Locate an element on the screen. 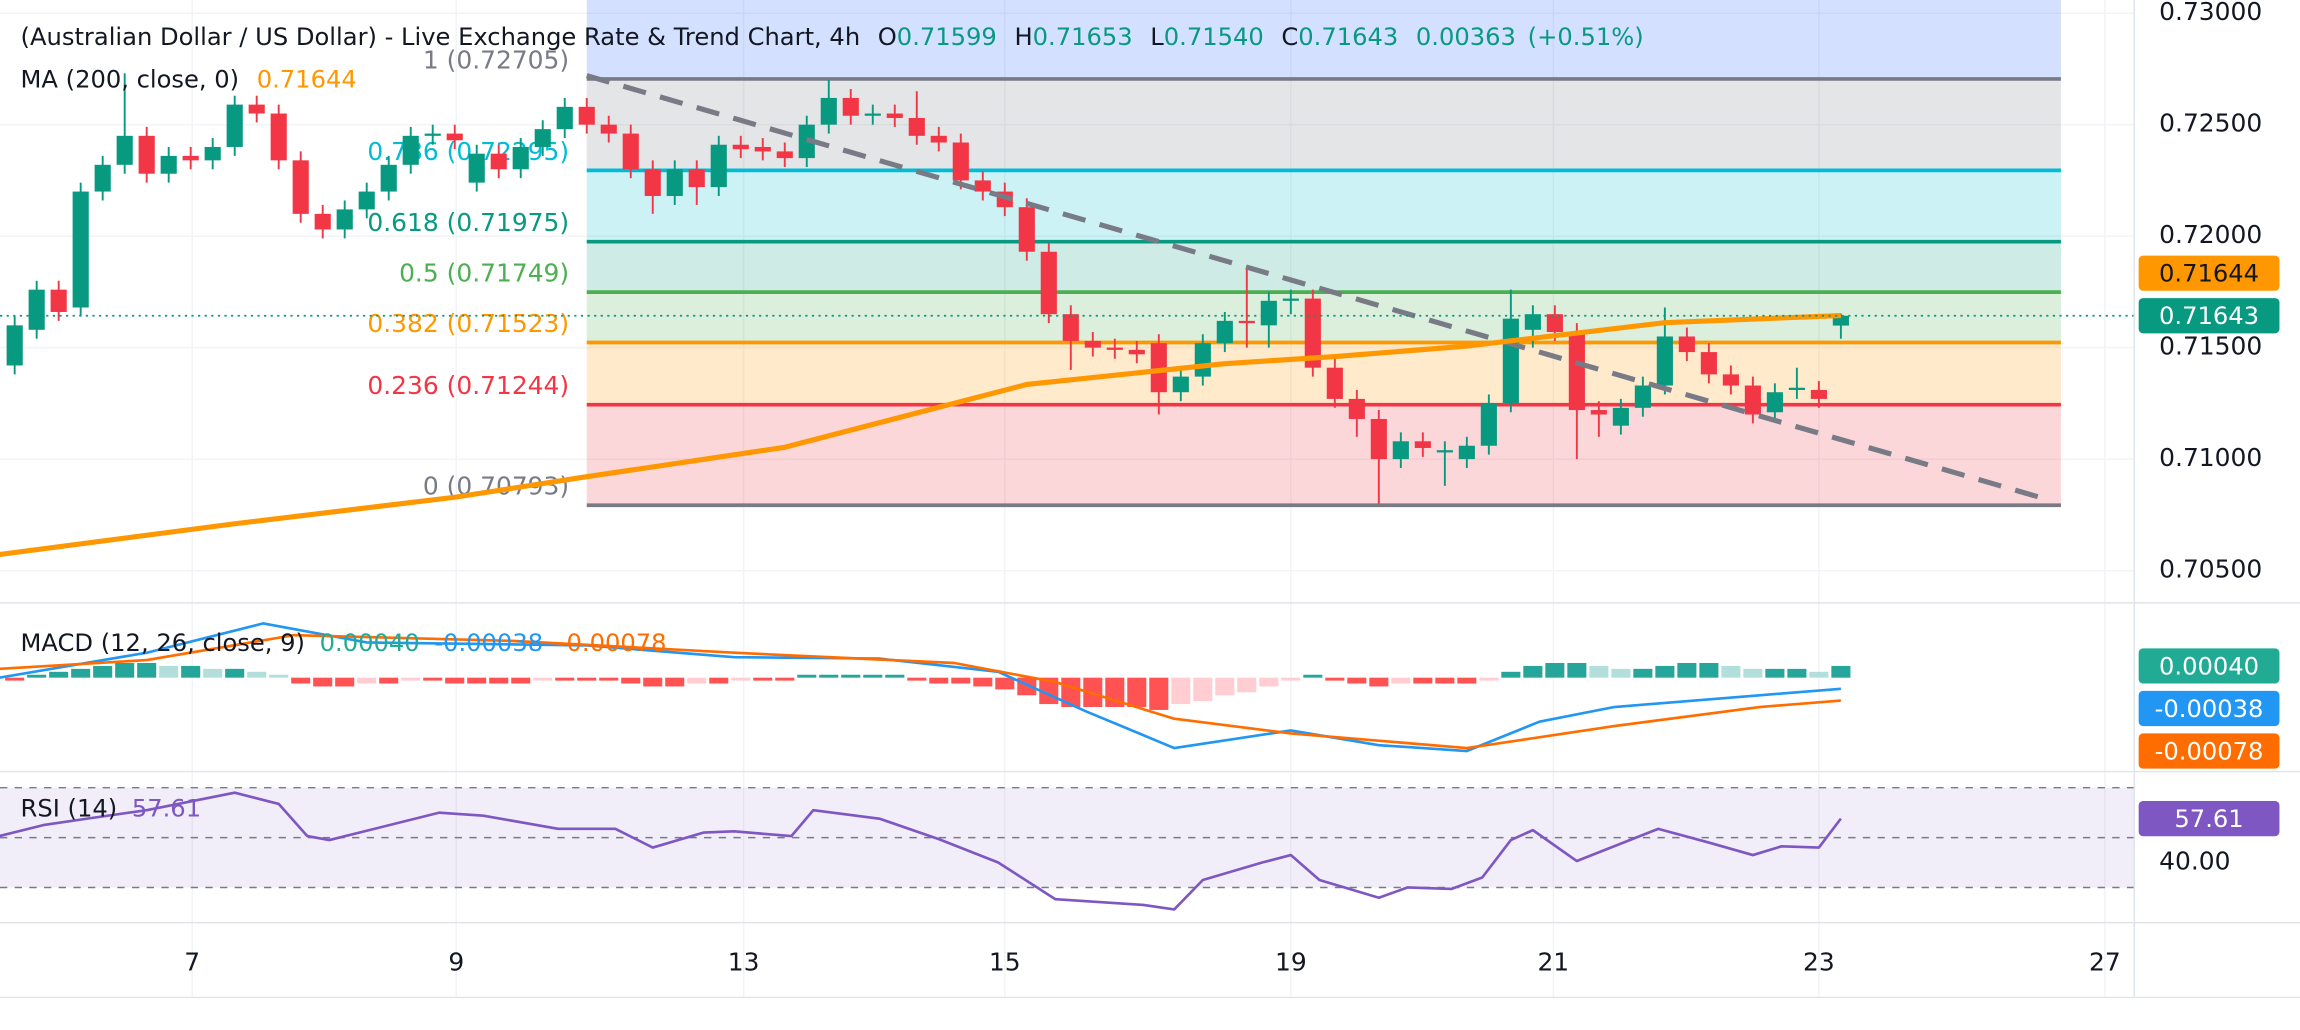 The image size is (2300, 1030). indicator-tag-bg is located at coordinates (2209, 819).